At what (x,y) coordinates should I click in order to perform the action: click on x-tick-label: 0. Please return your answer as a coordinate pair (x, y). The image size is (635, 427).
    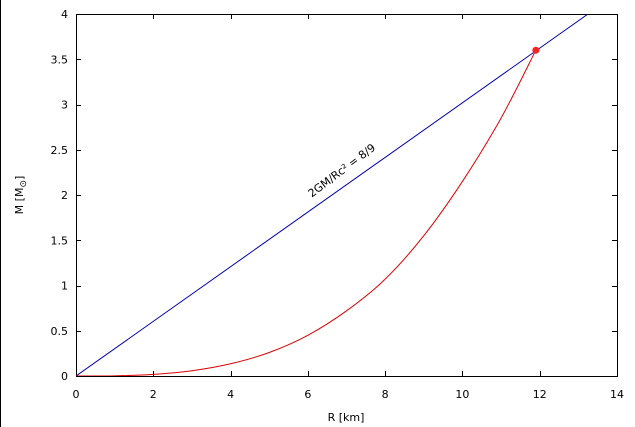
    Looking at the image, I should click on (76, 394).